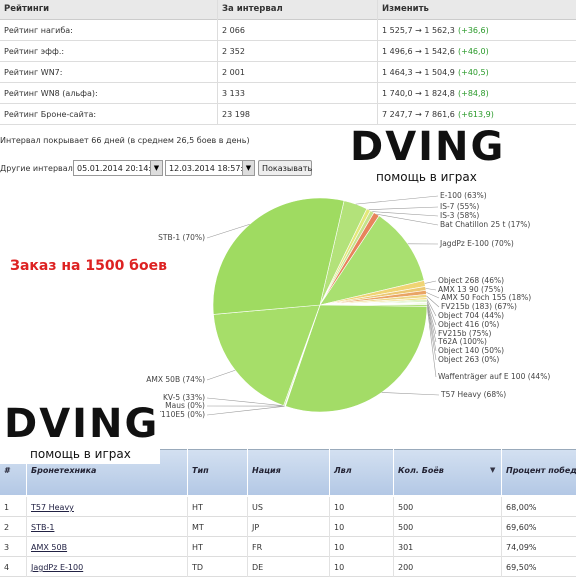  Describe the element at coordinates (471, 315) in the screenshot. I see `slice-label: Object 704 (44%)` at that location.